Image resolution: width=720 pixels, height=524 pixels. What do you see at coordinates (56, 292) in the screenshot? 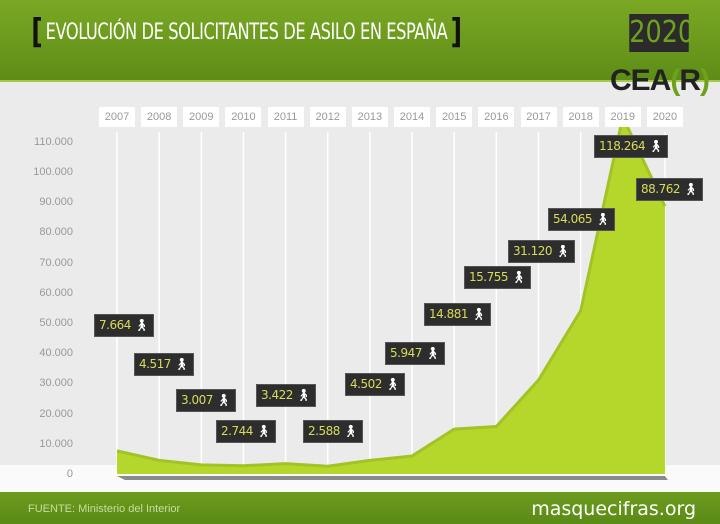
I see `y-tick-label: 60.000` at bounding box center [56, 292].